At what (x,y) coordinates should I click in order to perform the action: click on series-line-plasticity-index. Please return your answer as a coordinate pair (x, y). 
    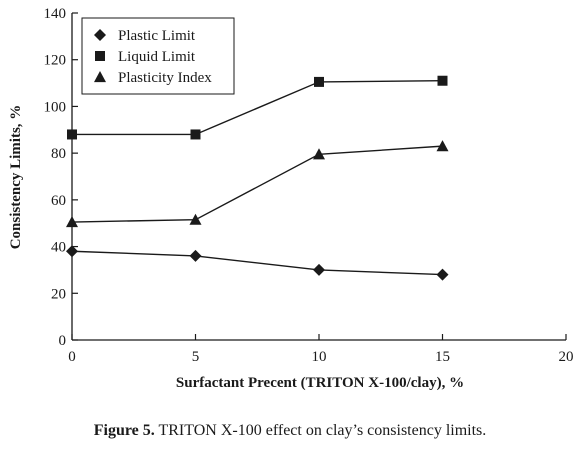
    Looking at the image, I should click on (257, 184).